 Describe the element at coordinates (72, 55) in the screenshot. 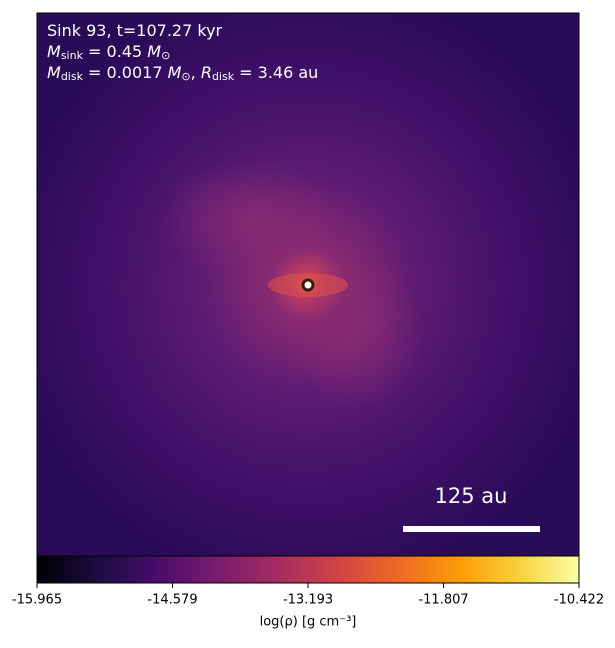

I see `annotation-part: sink` at that location.